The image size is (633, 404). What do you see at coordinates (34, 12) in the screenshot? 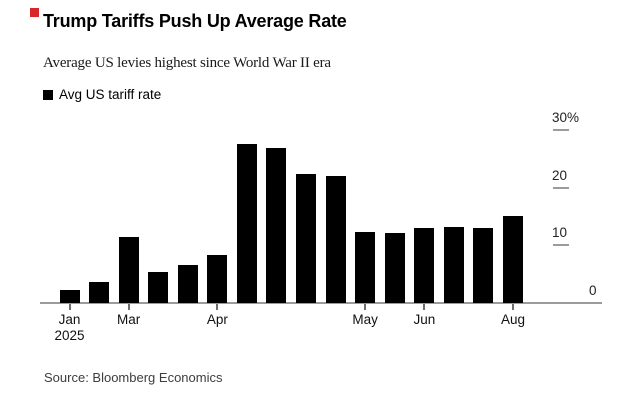
I see `bloomberg-red-square-mark` at bounding box center [34, 12].